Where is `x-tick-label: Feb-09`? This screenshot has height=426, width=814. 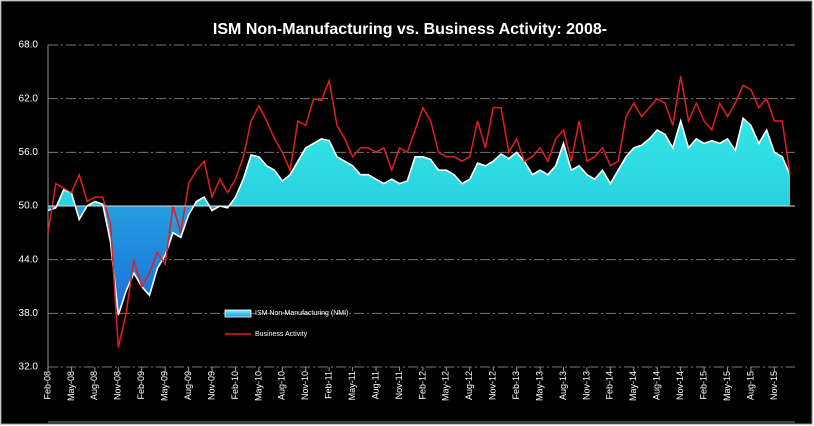
x-tick-label: Feb-09 is located at coordinates (141, 385).